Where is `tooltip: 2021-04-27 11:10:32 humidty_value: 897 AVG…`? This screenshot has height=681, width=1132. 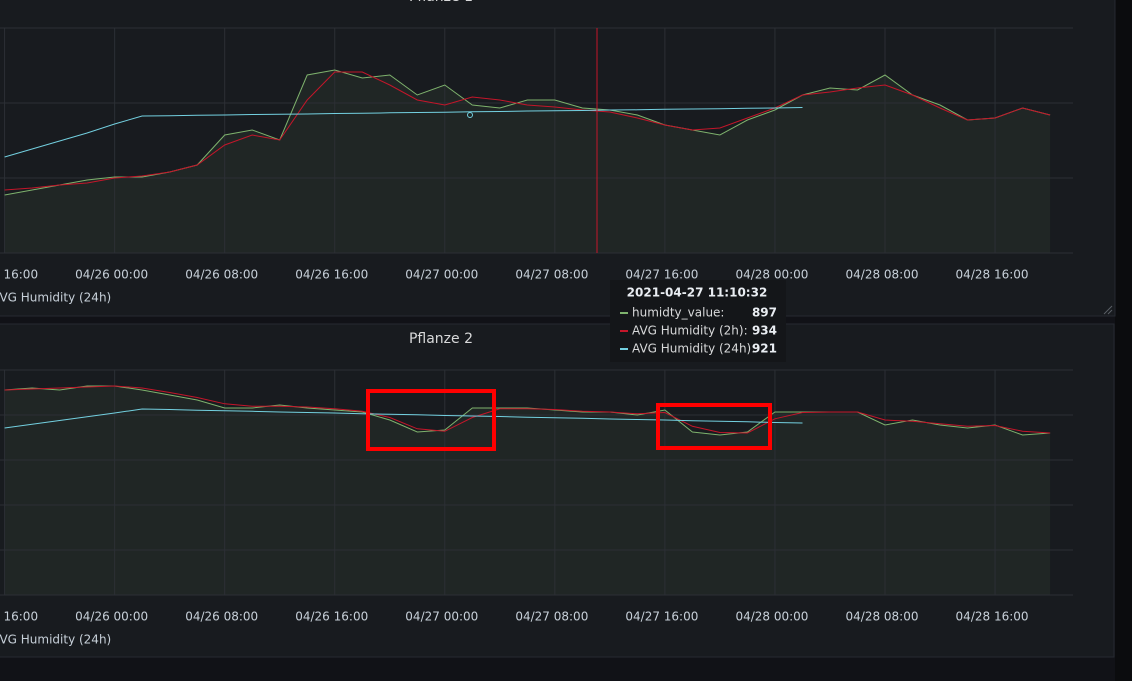 tooltip: 2021-04-27 11:10:32 humidty_value: 897 AVG… is located at coordinates (698, 321).